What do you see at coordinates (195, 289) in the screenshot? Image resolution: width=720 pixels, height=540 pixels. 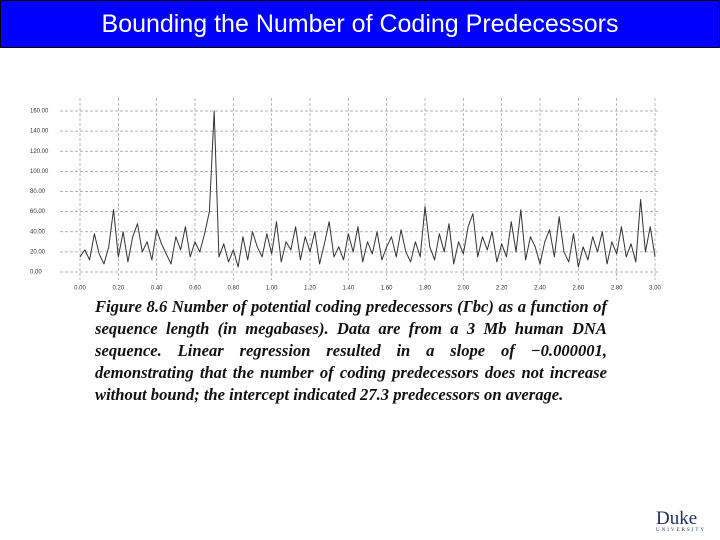 I see `x-tick-label: 0.60` at bounding box center [195, 289].